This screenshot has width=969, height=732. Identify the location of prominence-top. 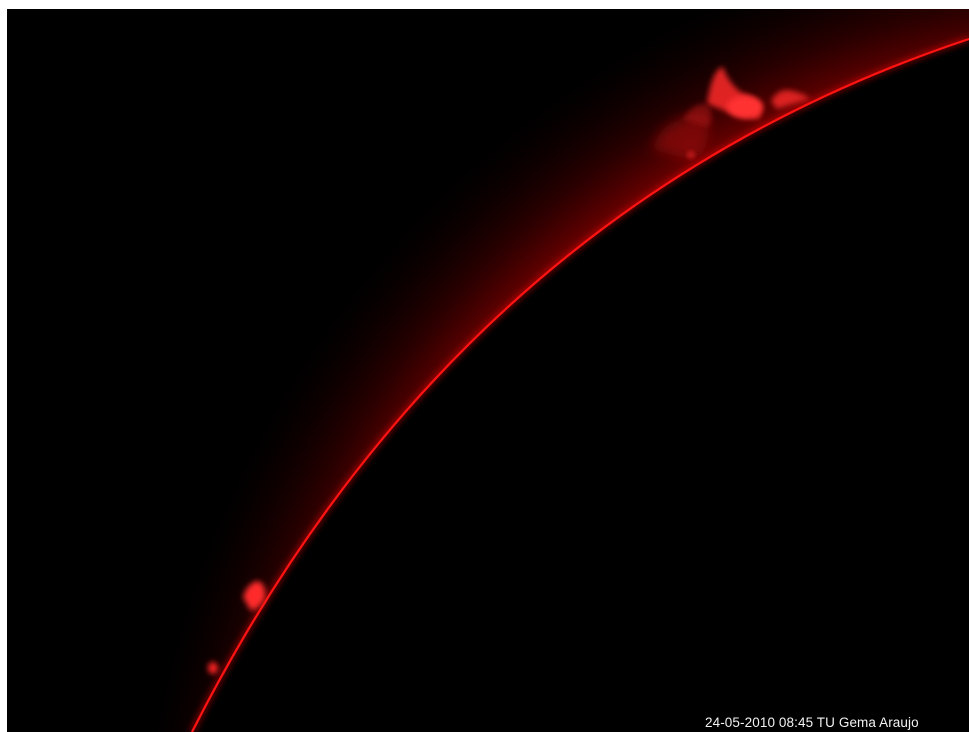
(731, 113).